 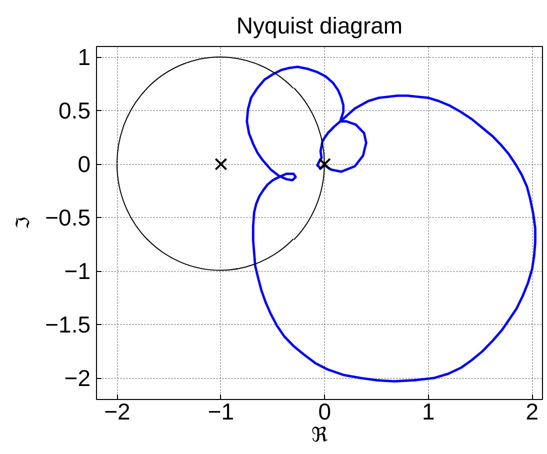 What do you see at coordinates (23, 223) in the screenshot?
I see `y-axis-title: ℑ` at bounding box center [23, 223].